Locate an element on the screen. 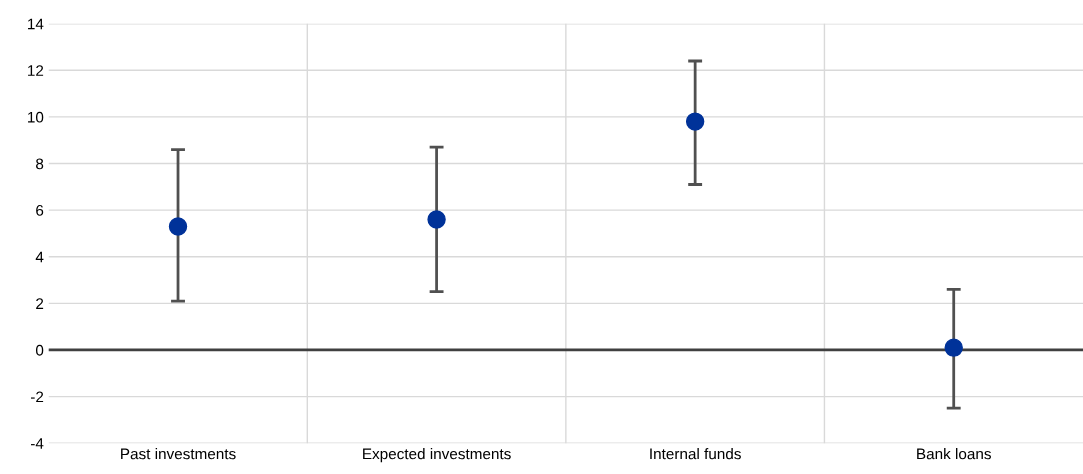  y-tick-label: 14 is located at coordinates (36, 24).